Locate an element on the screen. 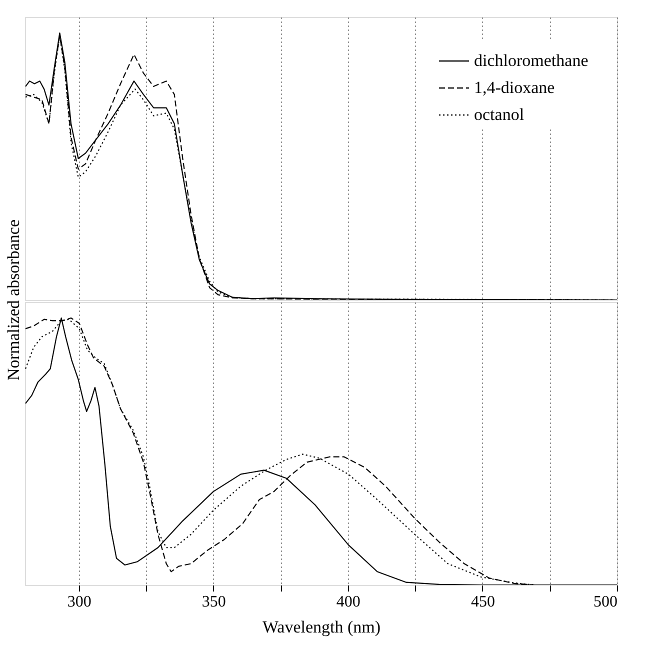  x-axis-title: Wavelength (nm) is located at coordinates (321, 627).